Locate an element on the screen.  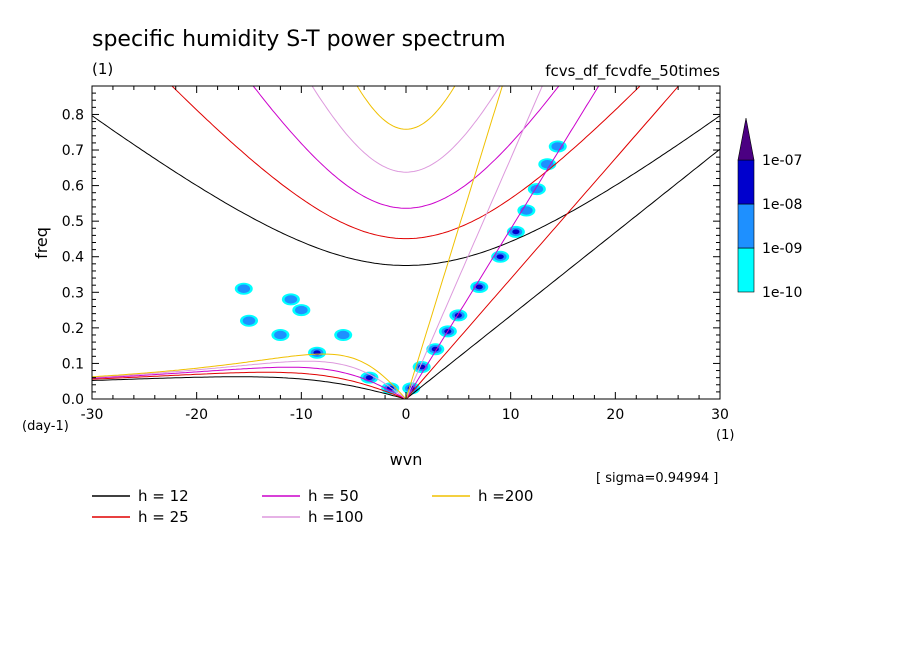
x-axis-label: wvn is located at coordinates (406, 459).